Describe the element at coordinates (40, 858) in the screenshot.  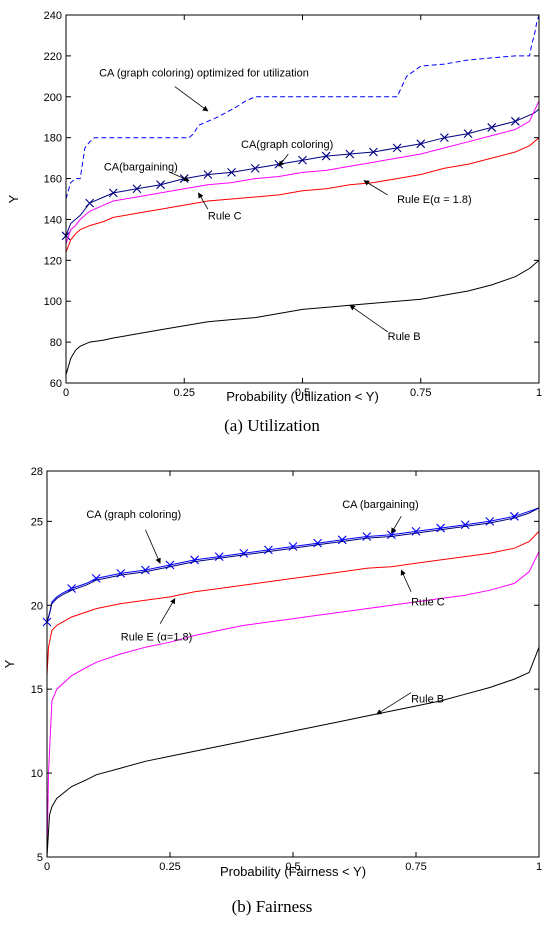
I see `y-tick-label: 5` at that location.